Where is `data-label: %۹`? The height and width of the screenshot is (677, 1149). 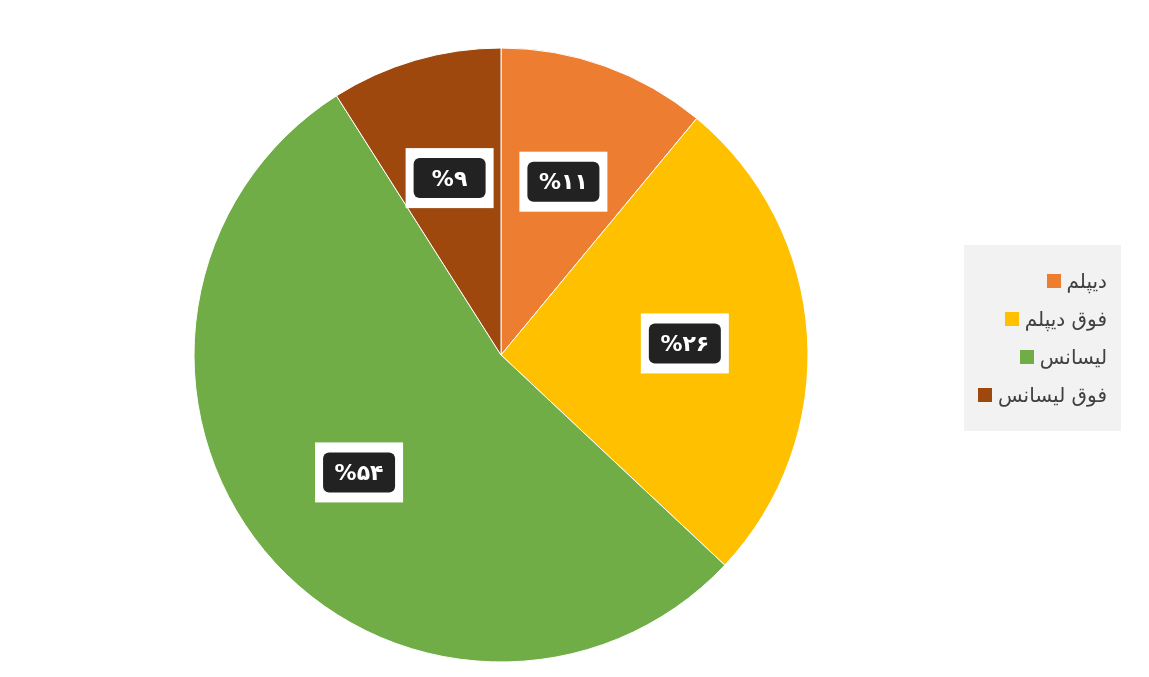
data-label: %۹ is located at coordinates (449, 178).